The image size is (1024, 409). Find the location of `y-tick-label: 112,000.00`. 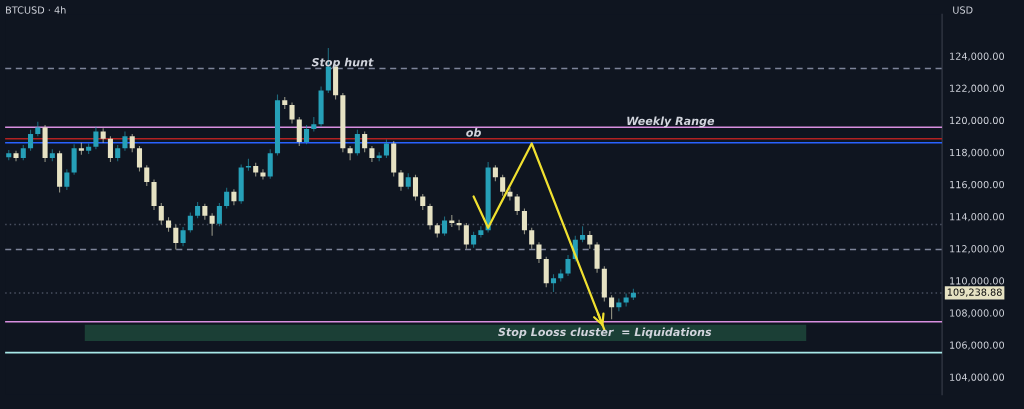

y-tick-label: 112,000.00 is located at coordinates (977, 249).